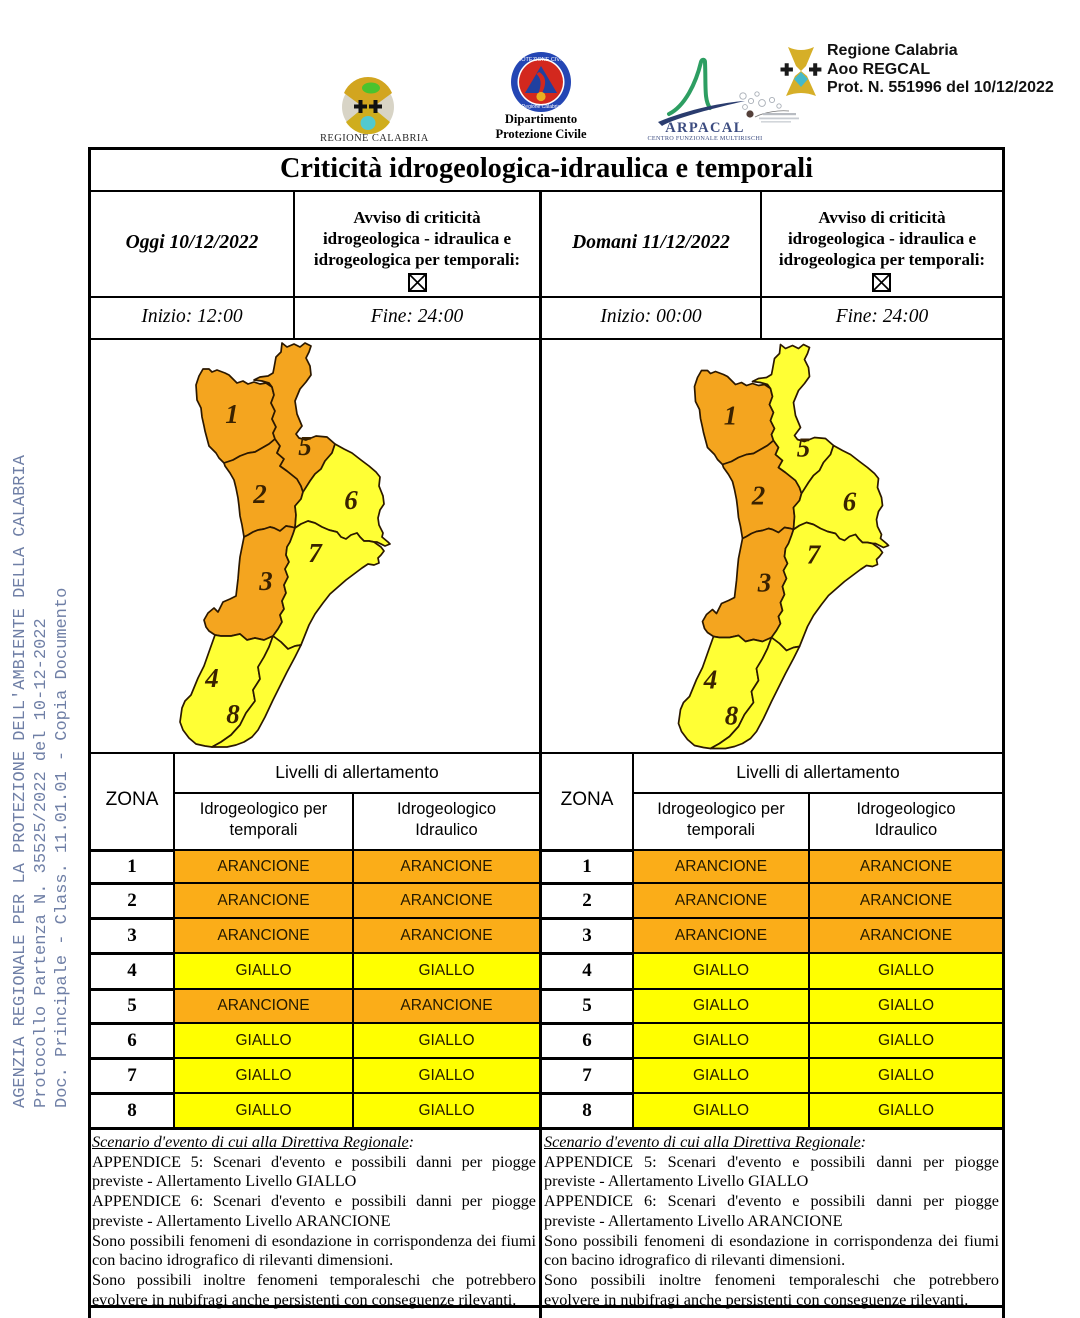 The height and width of the screenshot is (1318, 1080). Describe the element at coordinates (541, 60) in the screenshot. I see `svg-text: PROTEZIONE CIVILE` at that location.